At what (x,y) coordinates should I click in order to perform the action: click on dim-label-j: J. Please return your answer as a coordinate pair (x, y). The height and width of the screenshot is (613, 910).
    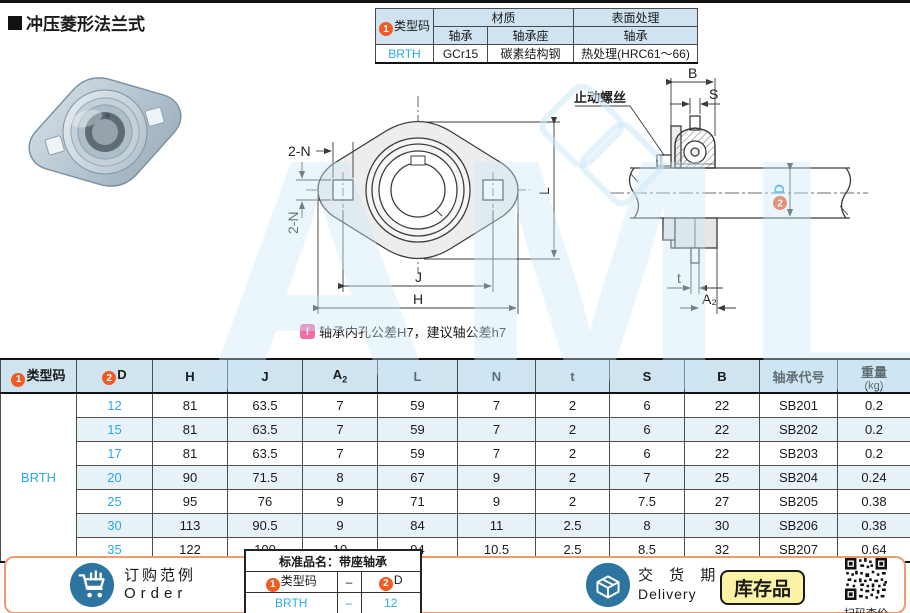
    Looking at the image, I should click on (418, 277).